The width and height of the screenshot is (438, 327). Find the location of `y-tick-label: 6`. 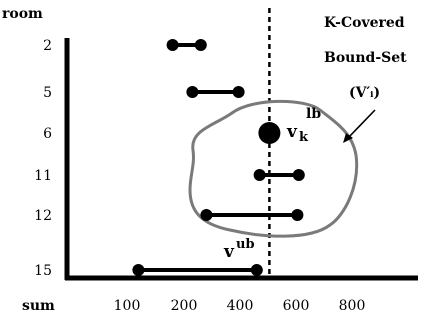

y-tick-label: 6 is located at coordinates (47, 134).